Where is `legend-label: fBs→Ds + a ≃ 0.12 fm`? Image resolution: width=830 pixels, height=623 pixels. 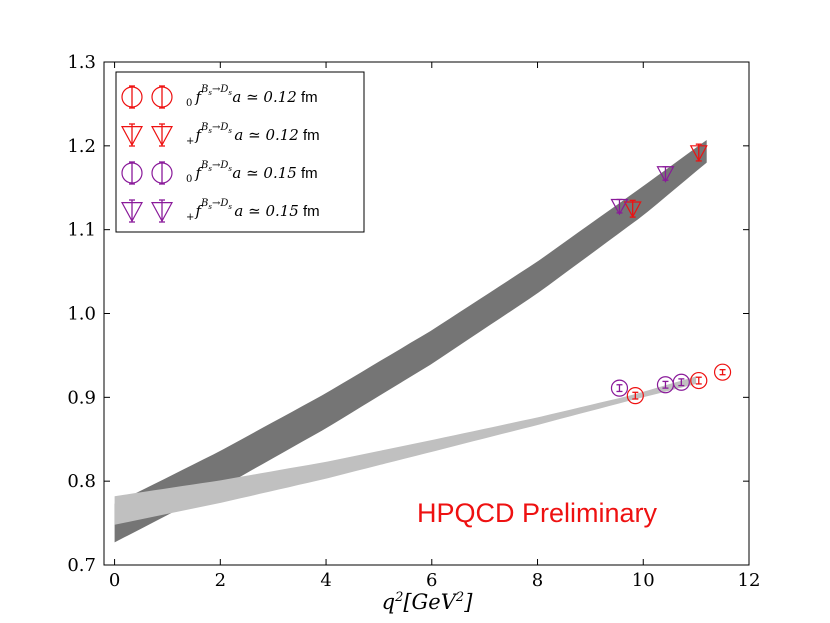
legend-label: fBs→Ds + a ≃ 0.12 fm is located at coordinates (253, 134).